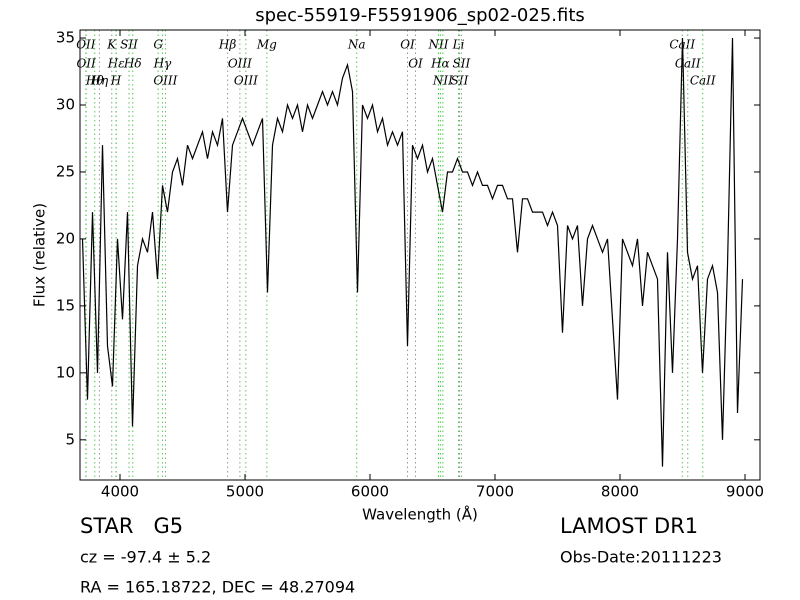  What do you see at coordinates (65, 171) in the screenshot?
I see `y-tick-label: 25` at bounding box center [65, 171].